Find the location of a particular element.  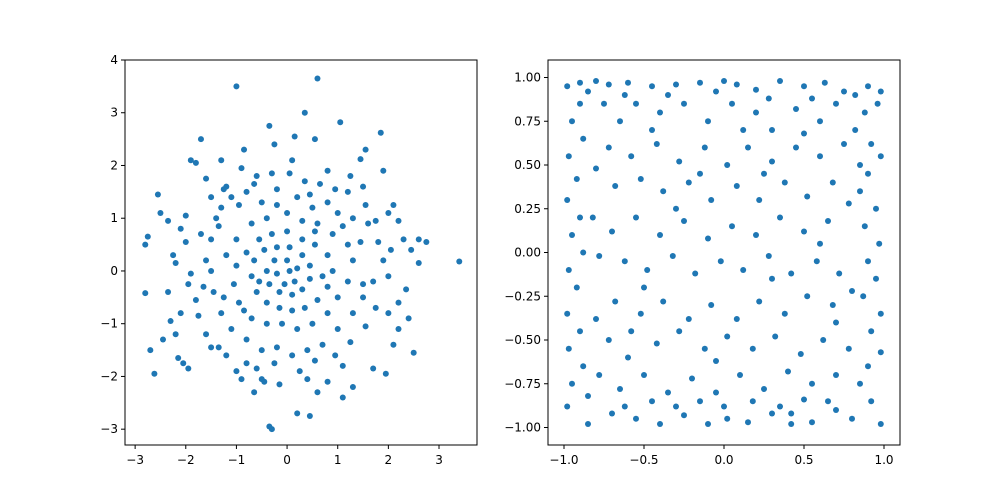

y-tick-label: −0.50 is located at coordinates (522, 340).